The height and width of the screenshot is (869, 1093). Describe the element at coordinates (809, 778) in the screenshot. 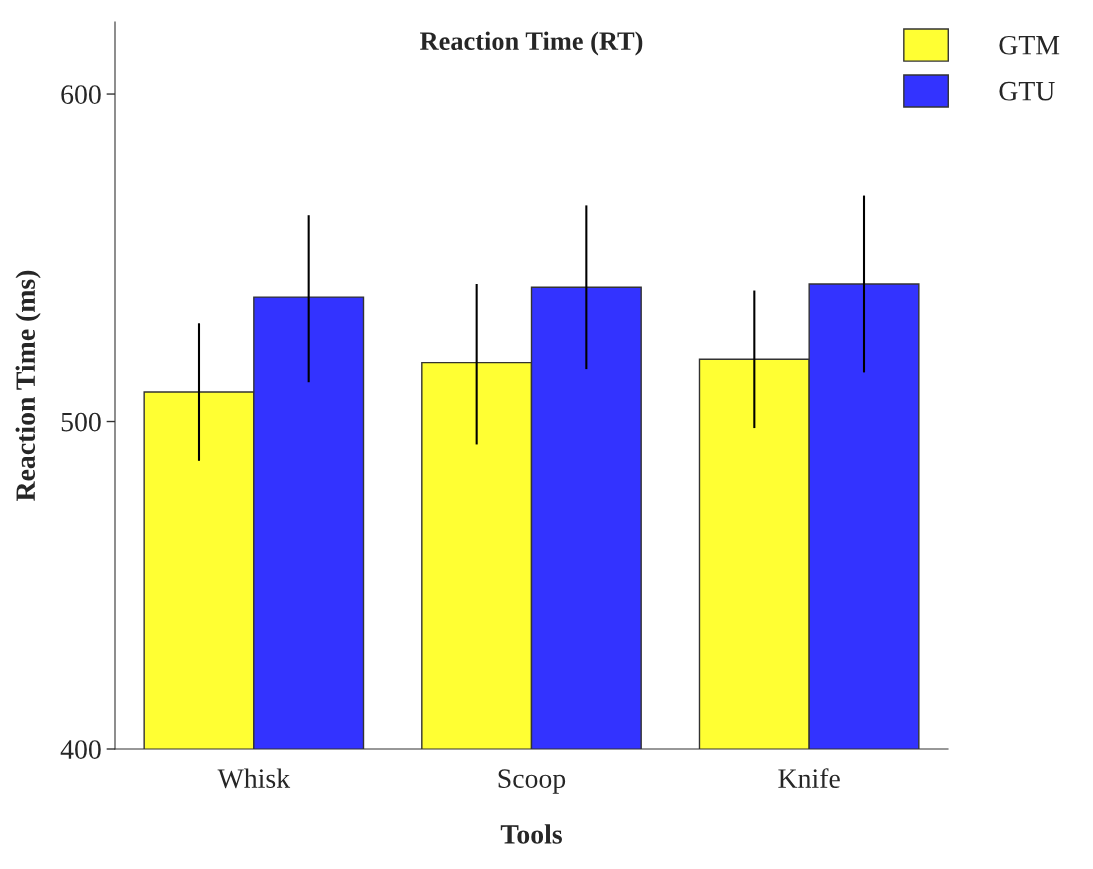

I see `x-tick-label: Knife` at that location.